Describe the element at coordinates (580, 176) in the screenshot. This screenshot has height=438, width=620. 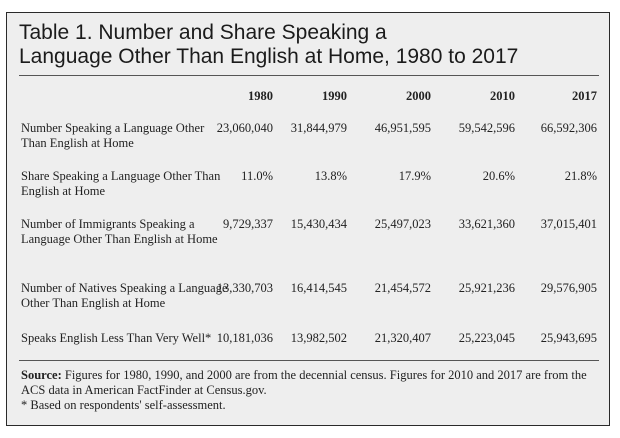
I see `table-cell: 21.8%` at that location.